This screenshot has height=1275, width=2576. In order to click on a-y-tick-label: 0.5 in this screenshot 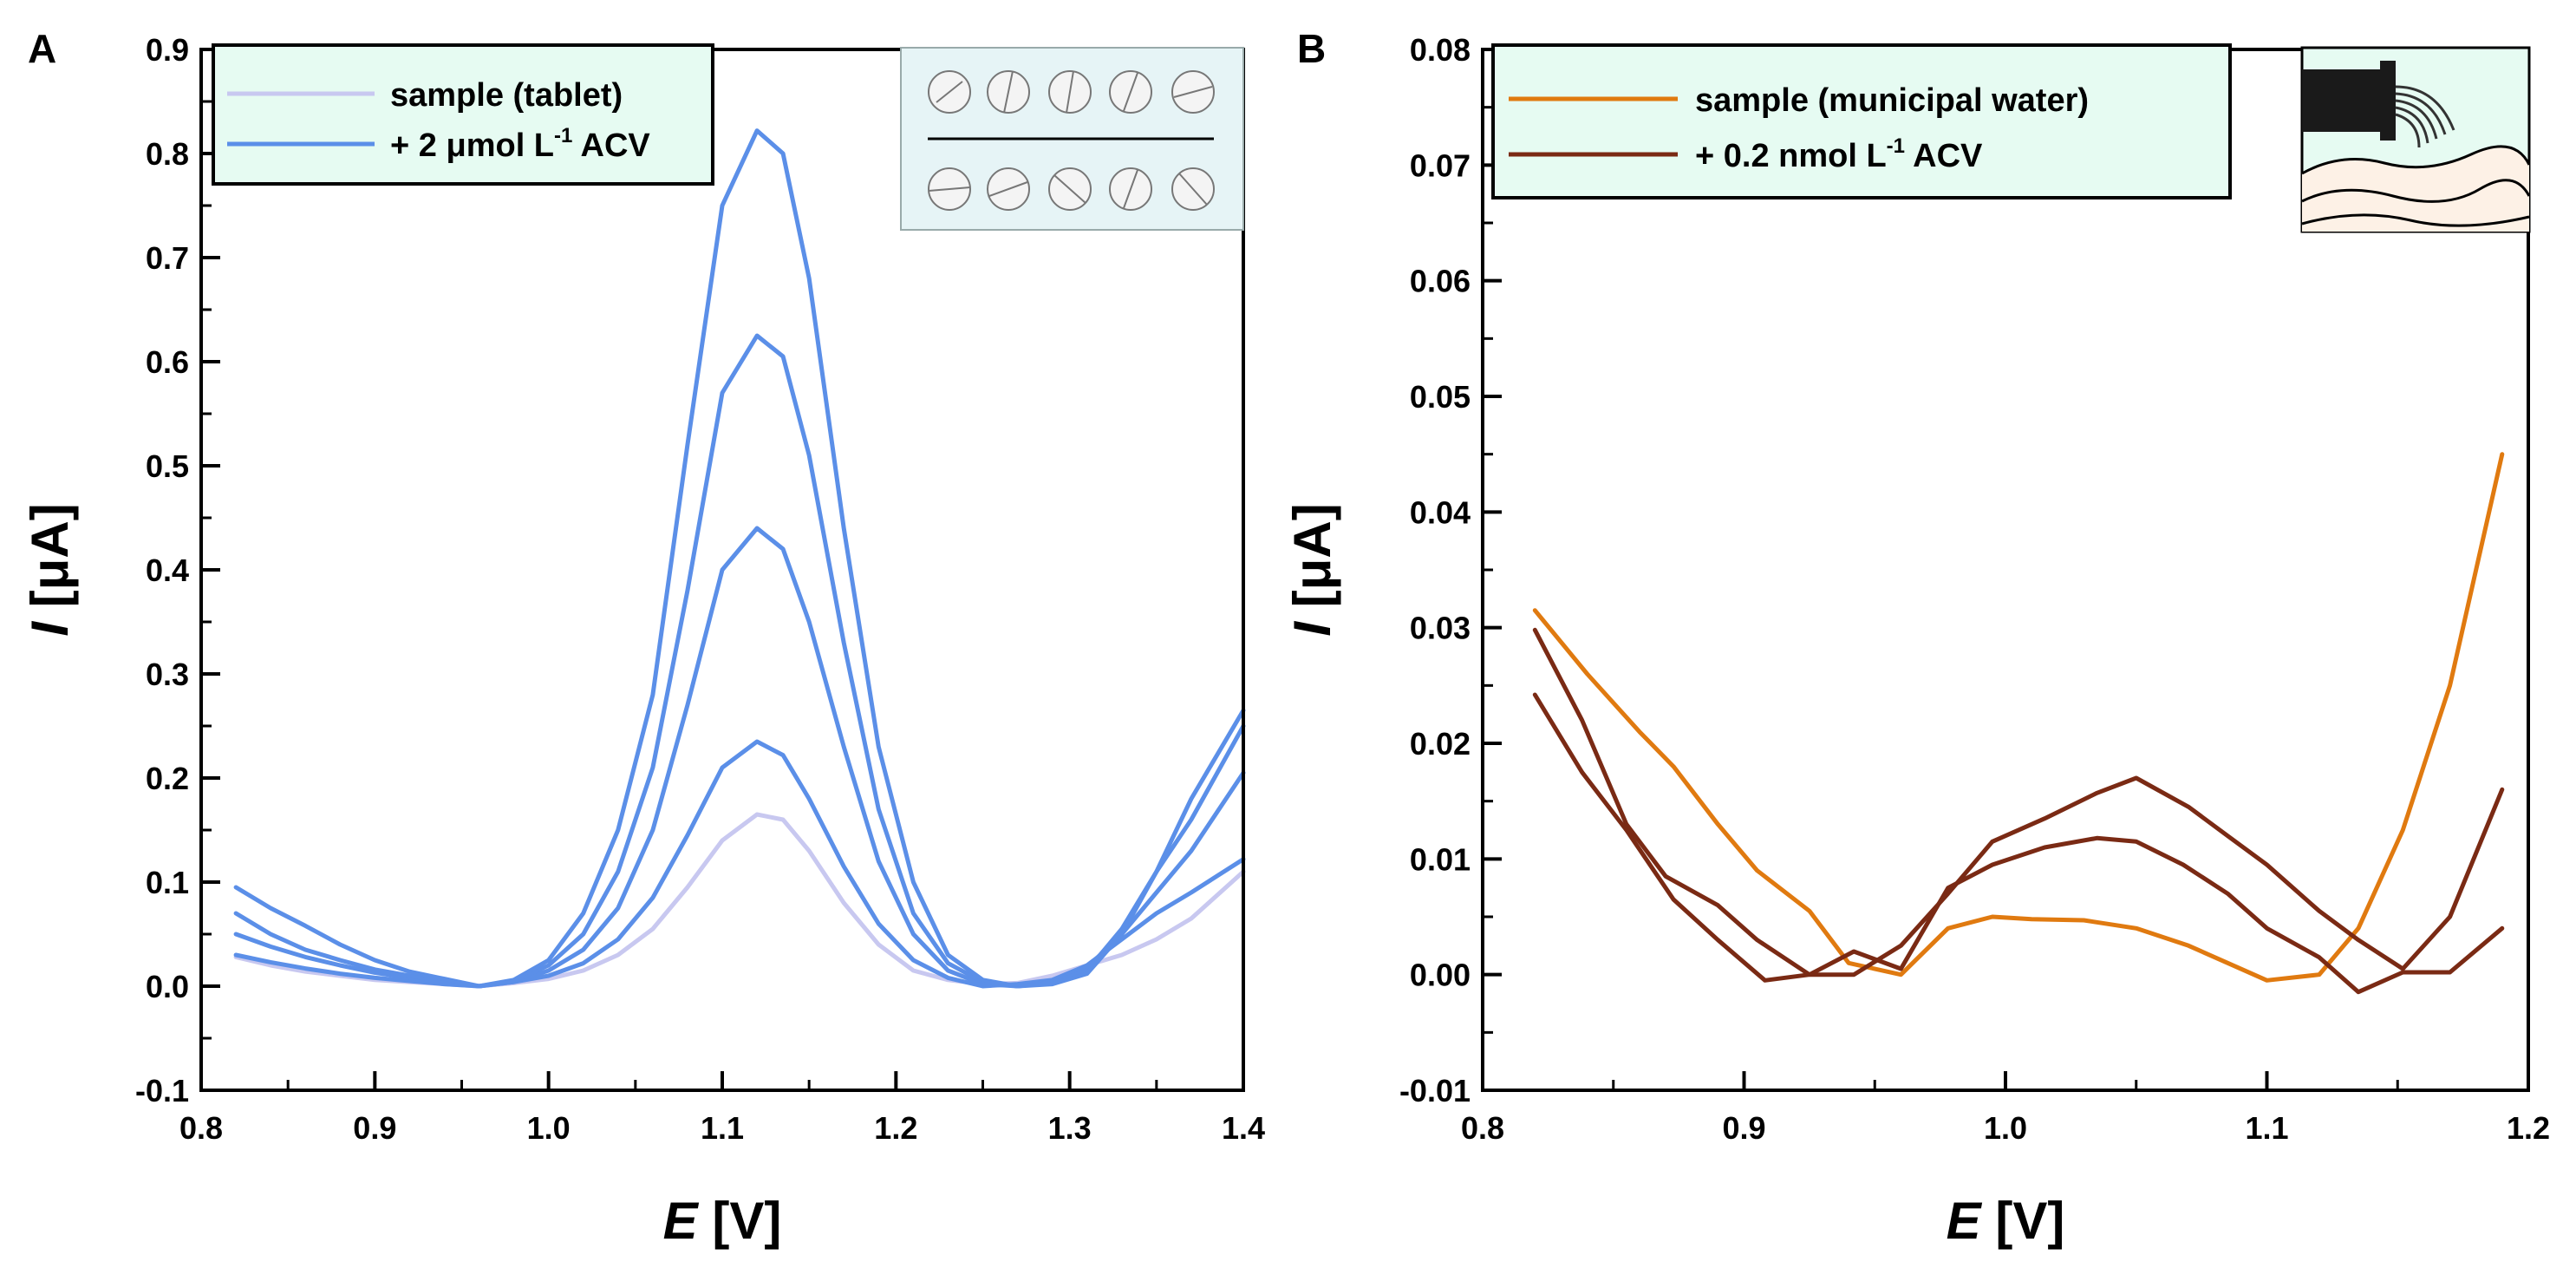, I will do `click(168, 466)`.